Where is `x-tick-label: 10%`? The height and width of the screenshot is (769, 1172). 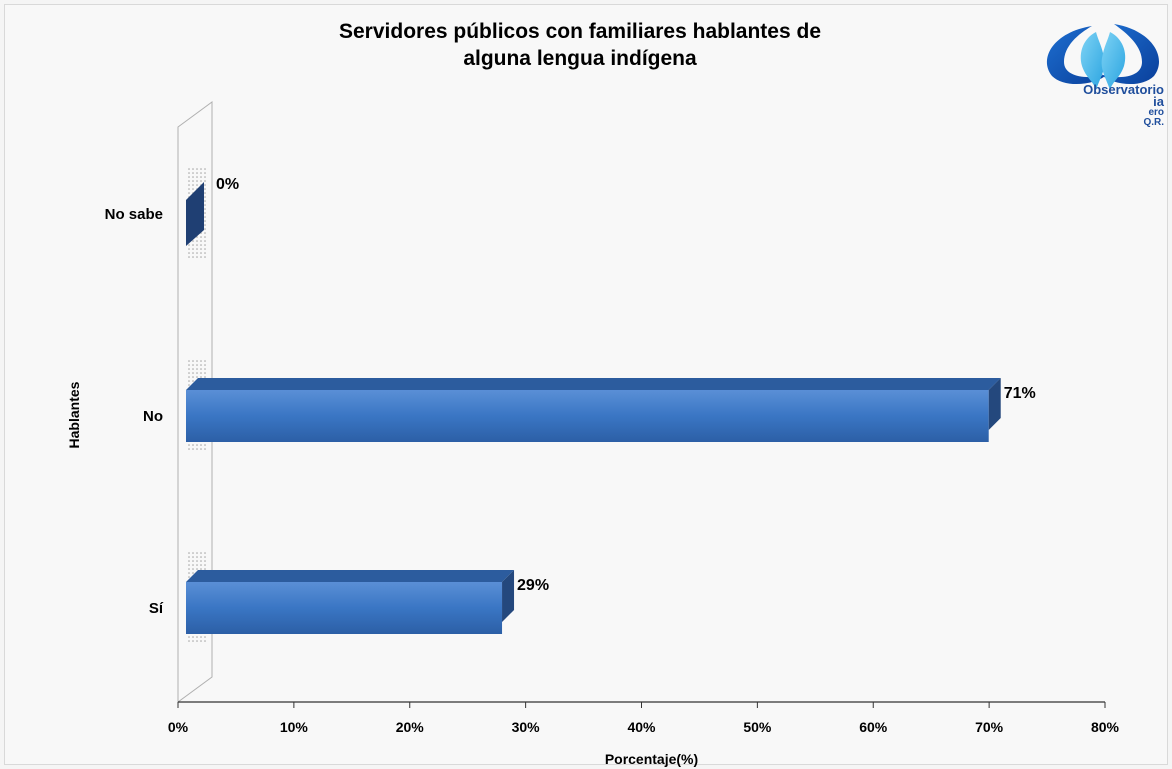
x-tick-label: 10% is located at coordinates (294, 727).